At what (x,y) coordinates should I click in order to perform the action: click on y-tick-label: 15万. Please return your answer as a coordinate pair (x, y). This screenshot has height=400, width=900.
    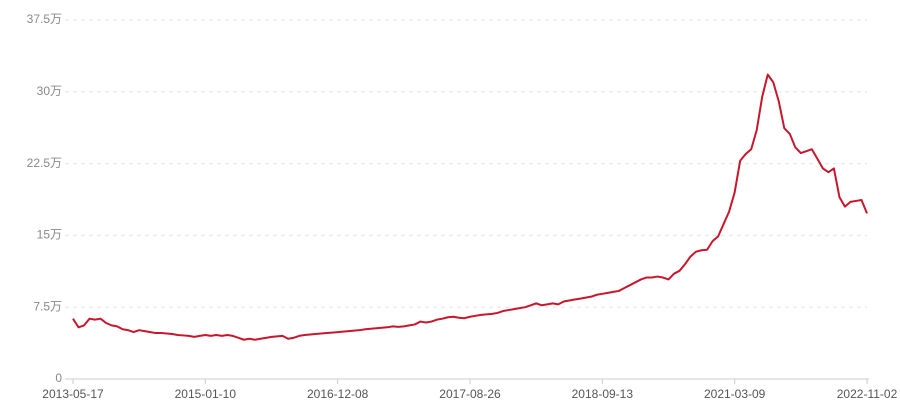
    Looking at the image, I should click on (49, 235).